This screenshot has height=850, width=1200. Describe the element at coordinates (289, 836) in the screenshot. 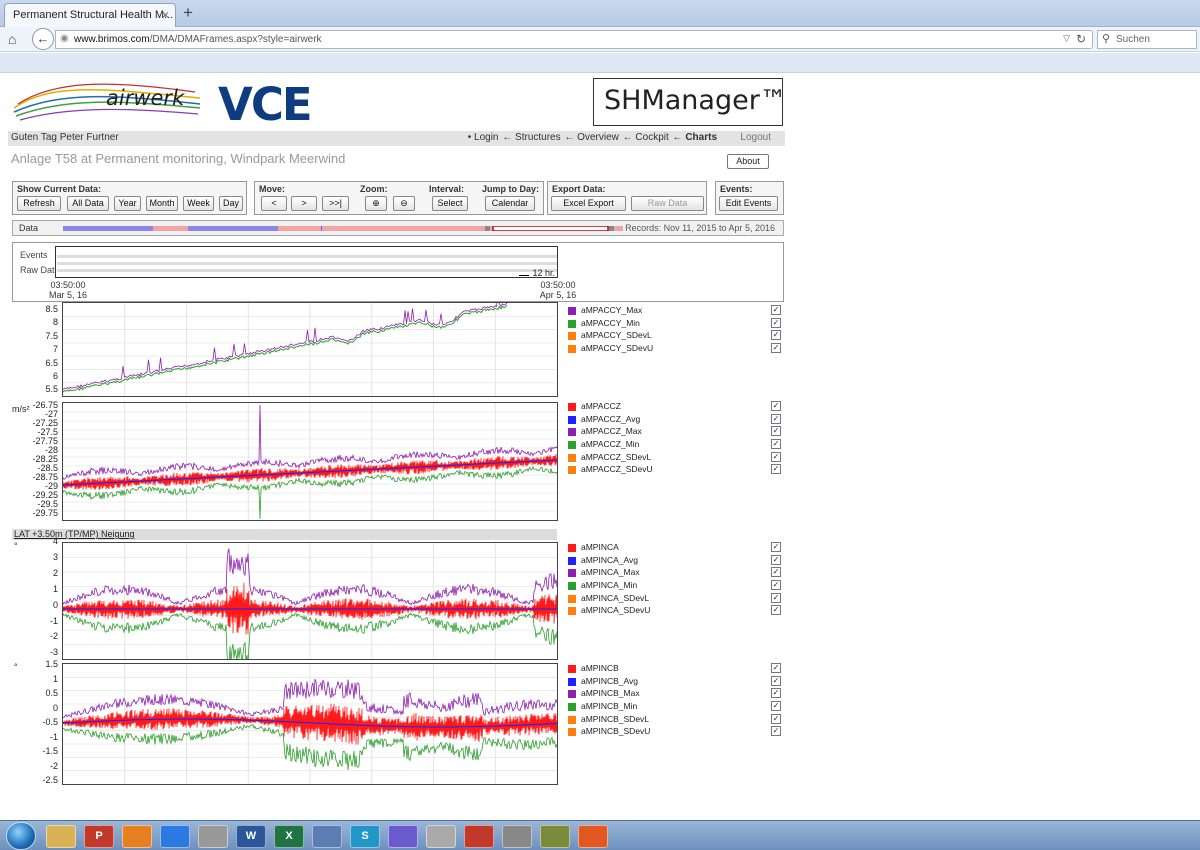

I see `taskbar-app-icon: X` at that location.